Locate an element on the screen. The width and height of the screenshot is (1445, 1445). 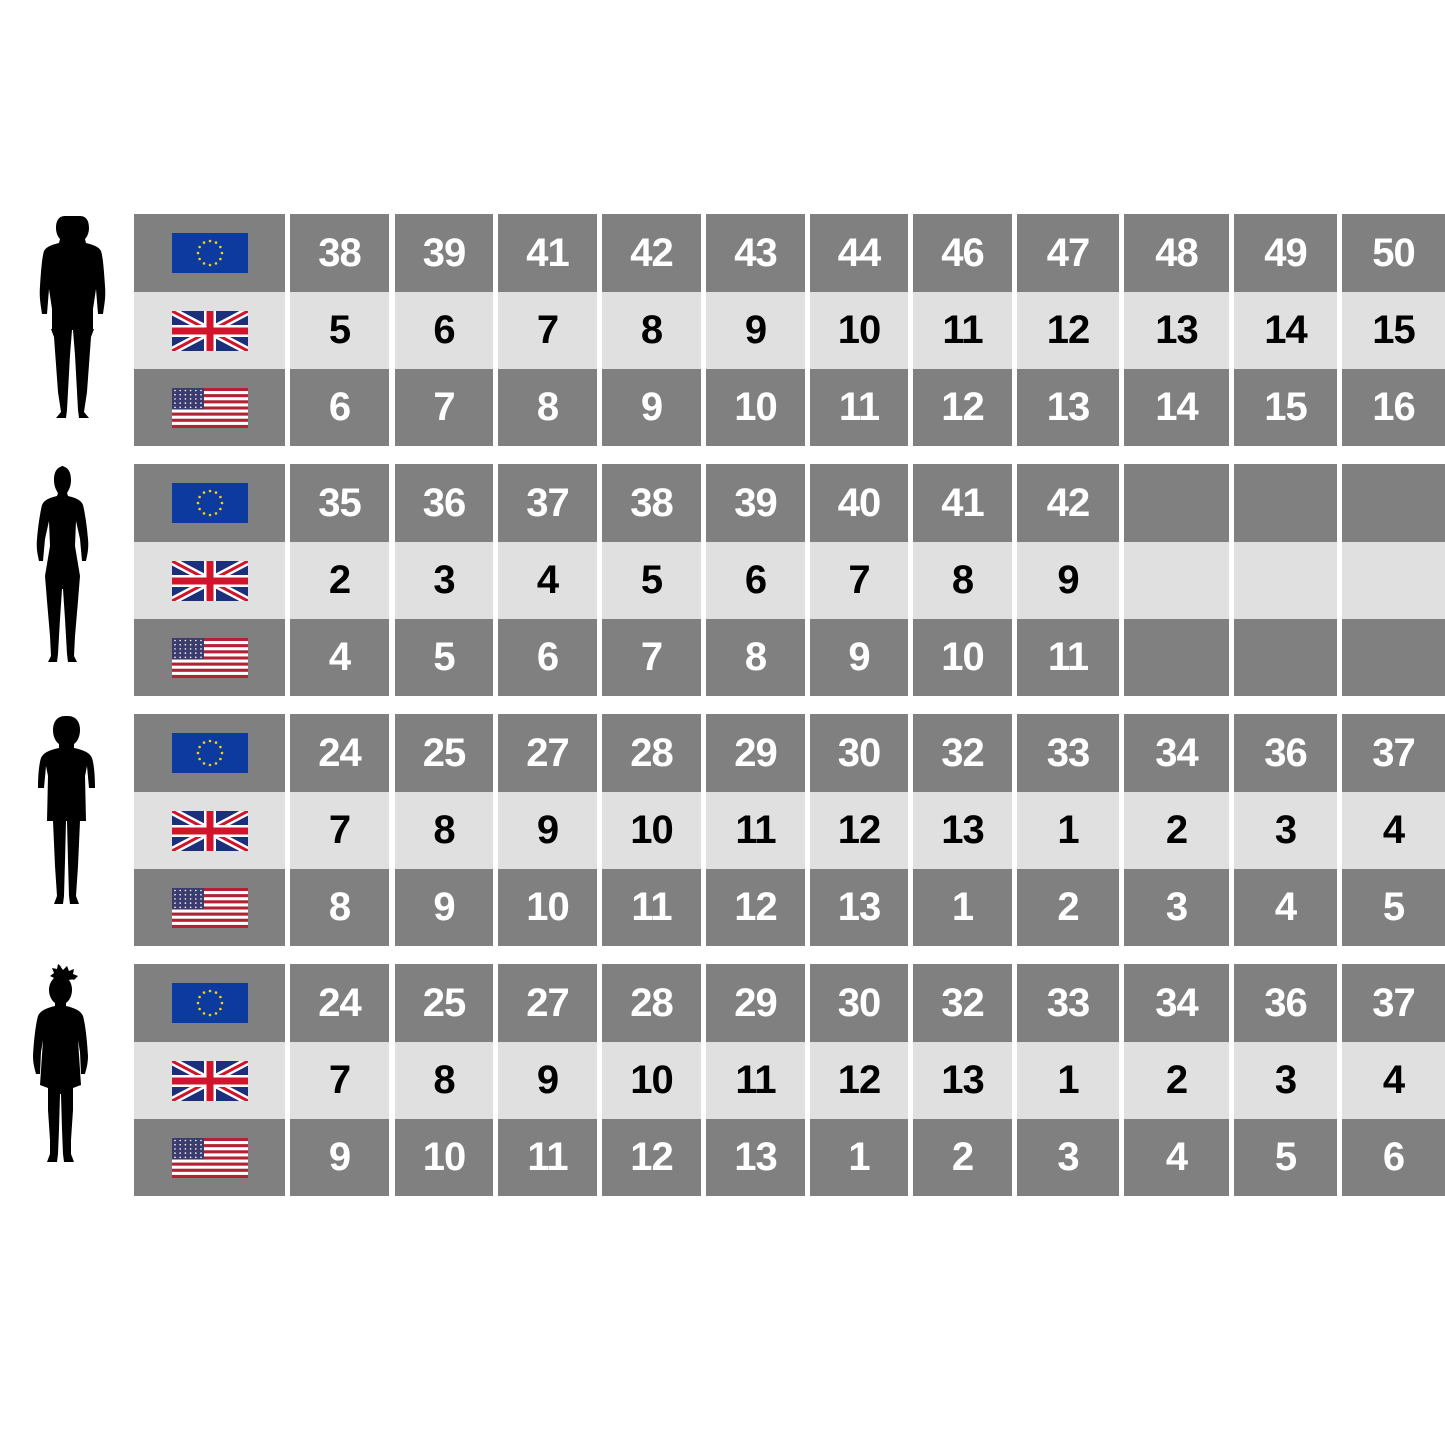
uk-size-cell: 12 is located at coordinates (1068, 330).